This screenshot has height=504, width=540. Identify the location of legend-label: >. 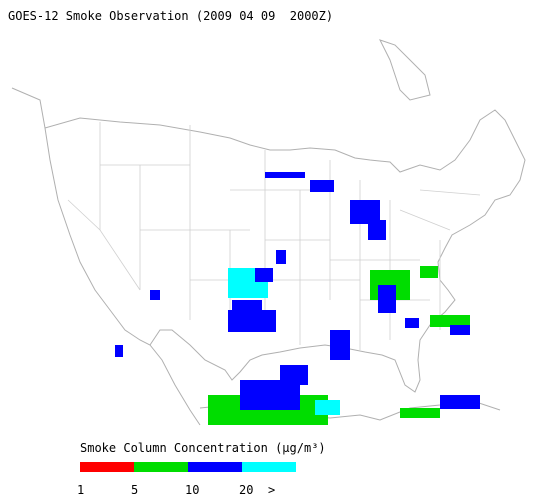
(271, 490).